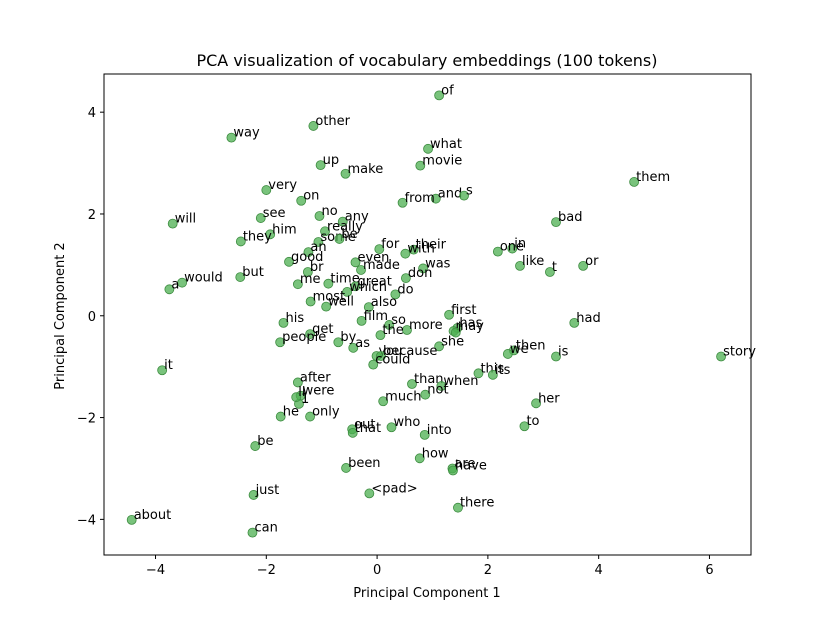  I want to click on point-label: are, so click(464, 463).